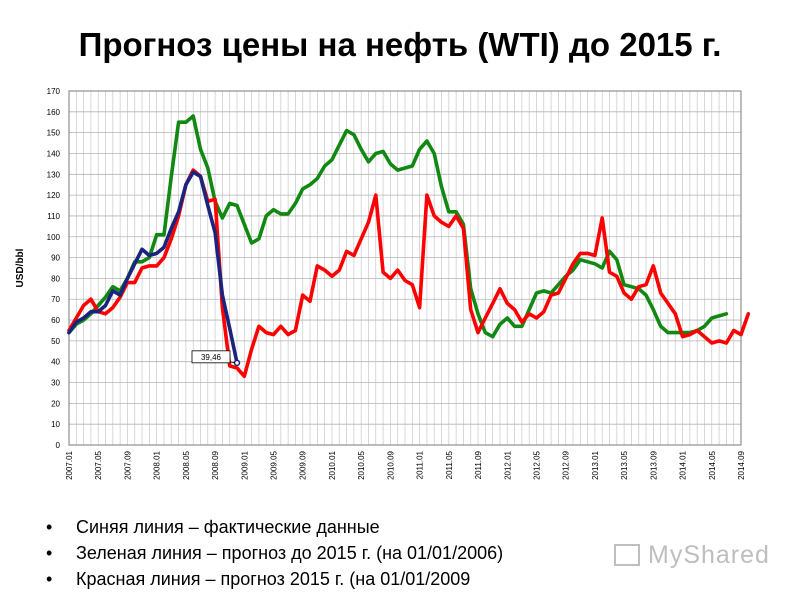 Image resolution: width=800 pixels, height=600 pixels. Describe the element at coordinates (55, 320) in the screenshot. I see `y-tick-label: 60` at that location.